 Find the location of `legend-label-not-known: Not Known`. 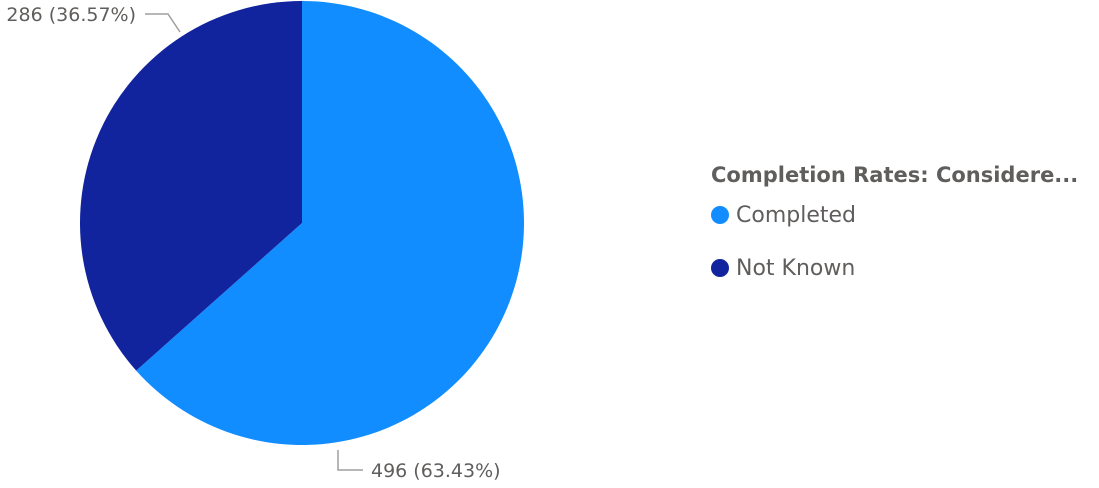

legend-label-not-known: Not Known is located at coordinates (796, 268).